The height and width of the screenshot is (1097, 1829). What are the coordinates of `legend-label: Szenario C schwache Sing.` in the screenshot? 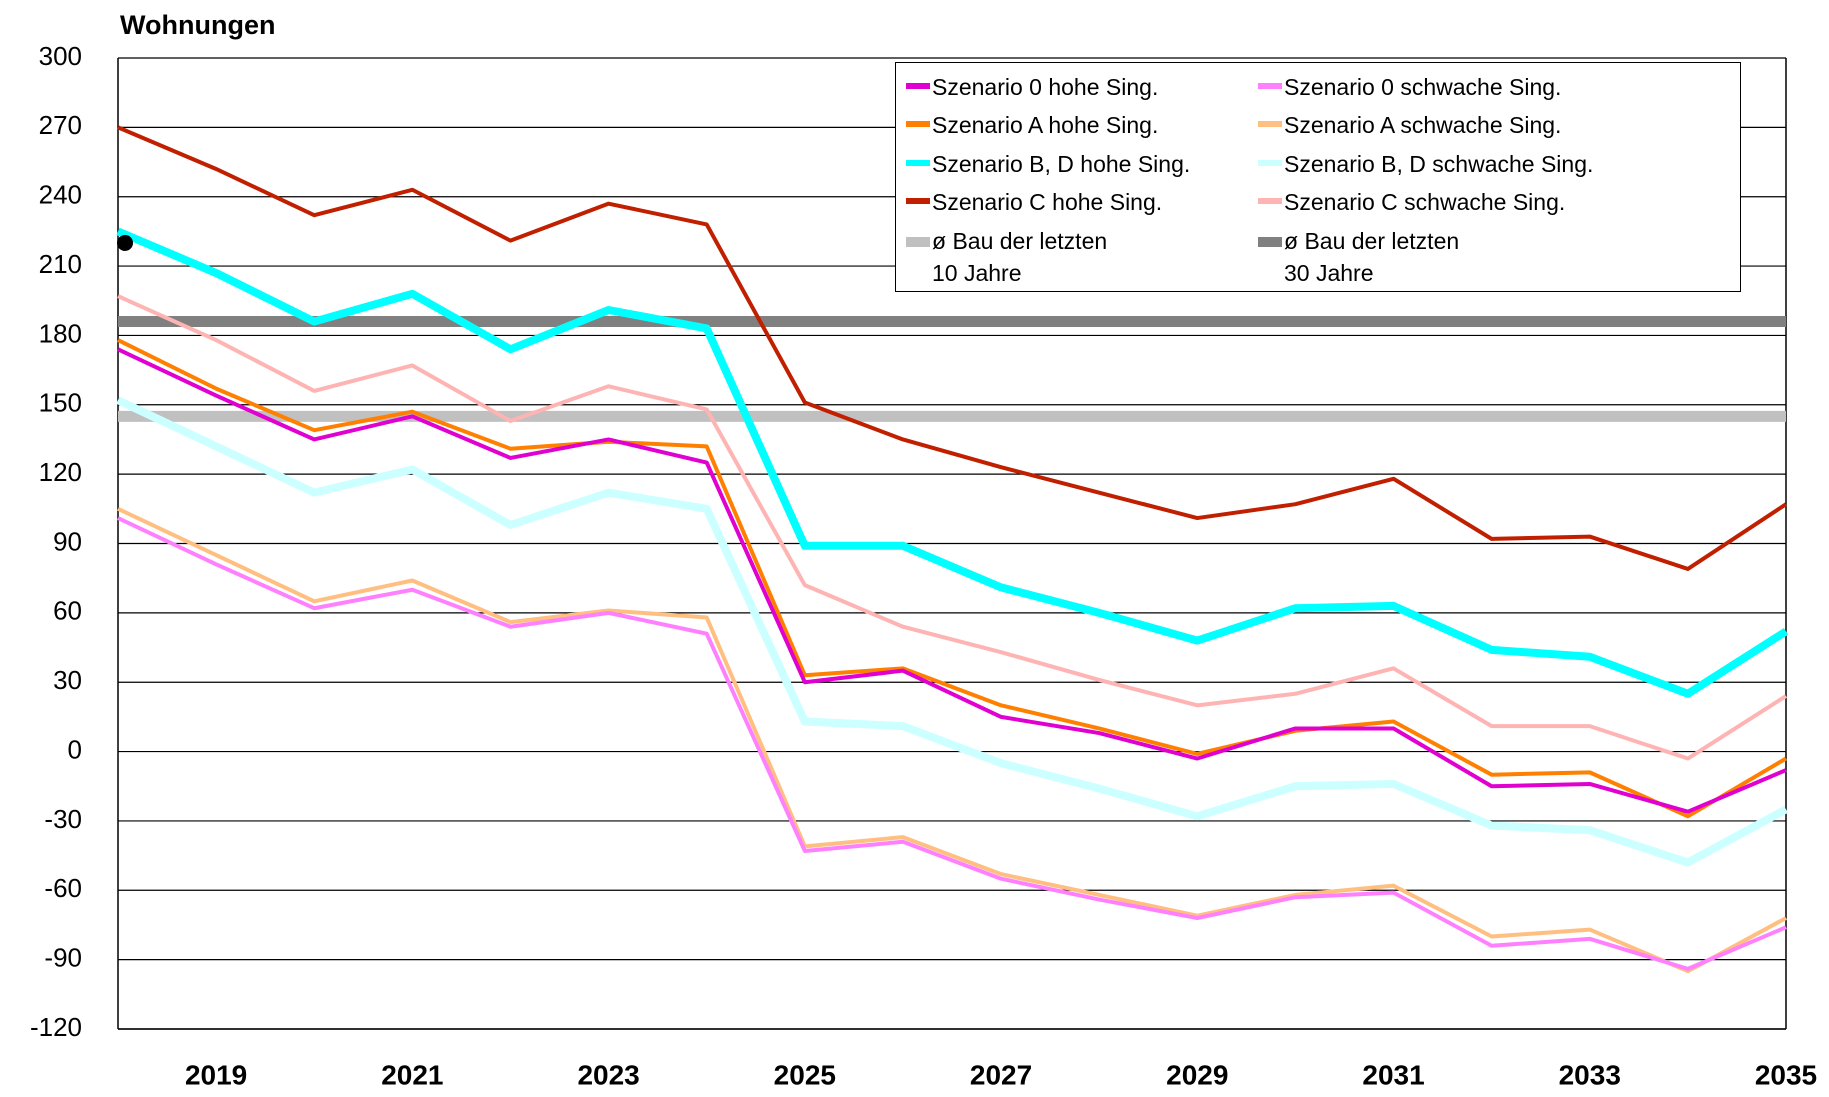 It's located at (1425, 202).